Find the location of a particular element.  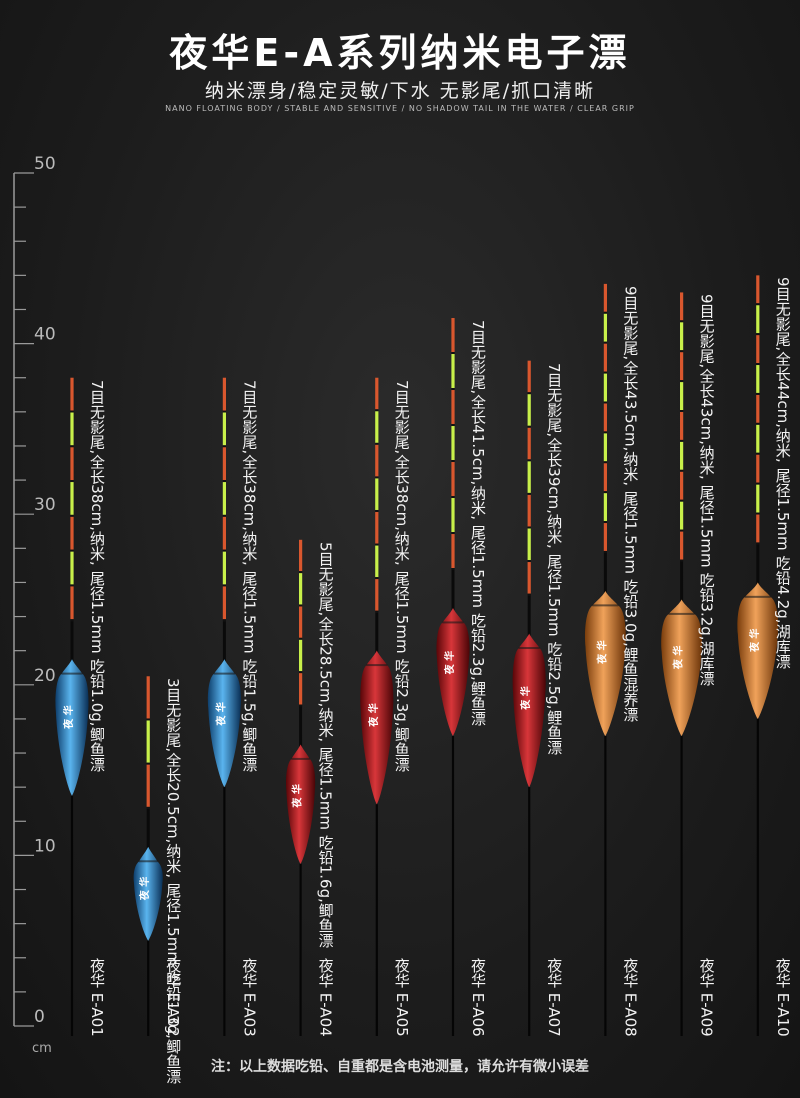

page-subtitle: 纳米漂身/稳定灵敏/下水 无影尾/抓口清晰 is located at coordinates (400, 91).